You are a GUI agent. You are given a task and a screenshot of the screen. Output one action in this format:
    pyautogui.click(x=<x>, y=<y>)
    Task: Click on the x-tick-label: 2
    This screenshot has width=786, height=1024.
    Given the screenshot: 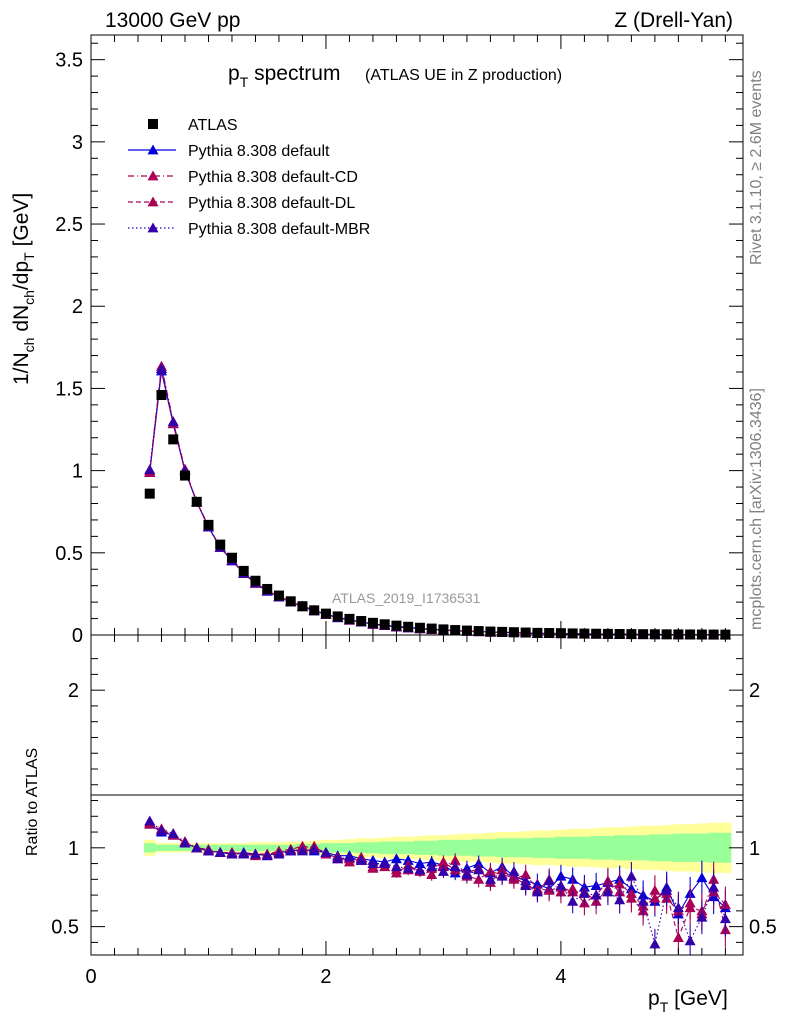 What is the action you would take?
    pyautogui.click(x=325, y=977)
    